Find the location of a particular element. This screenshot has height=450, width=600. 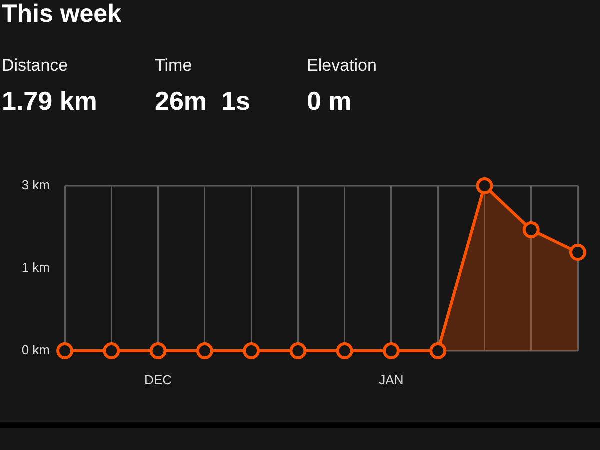

y-tick-label: 0 km is located at coordinates (36, 350).